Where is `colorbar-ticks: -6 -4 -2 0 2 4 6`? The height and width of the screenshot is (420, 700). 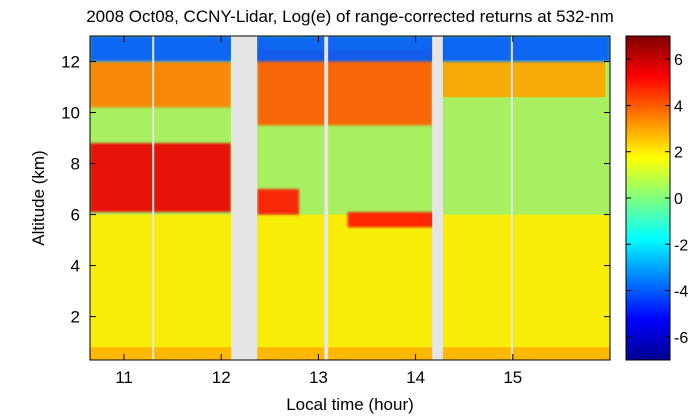 colorbar-ticks: -6 -4 -2 0 2 4 6 is located at coordinates (657, 199).